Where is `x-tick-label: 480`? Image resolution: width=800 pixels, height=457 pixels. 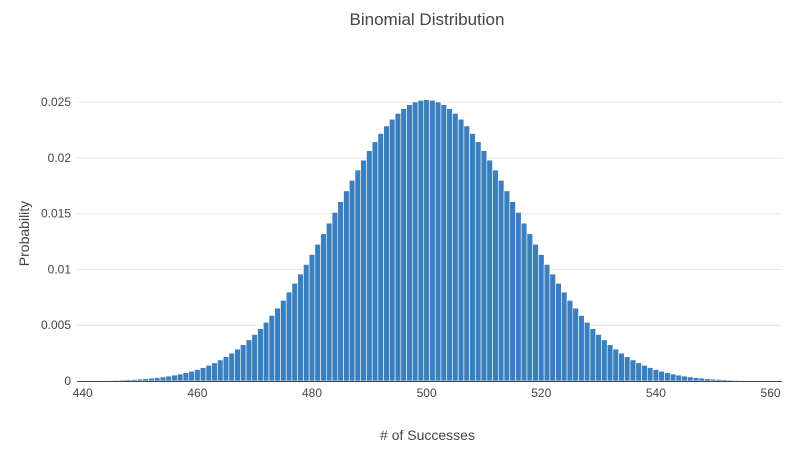 x-tick-label: 480 is located at coordinates (312, 393).